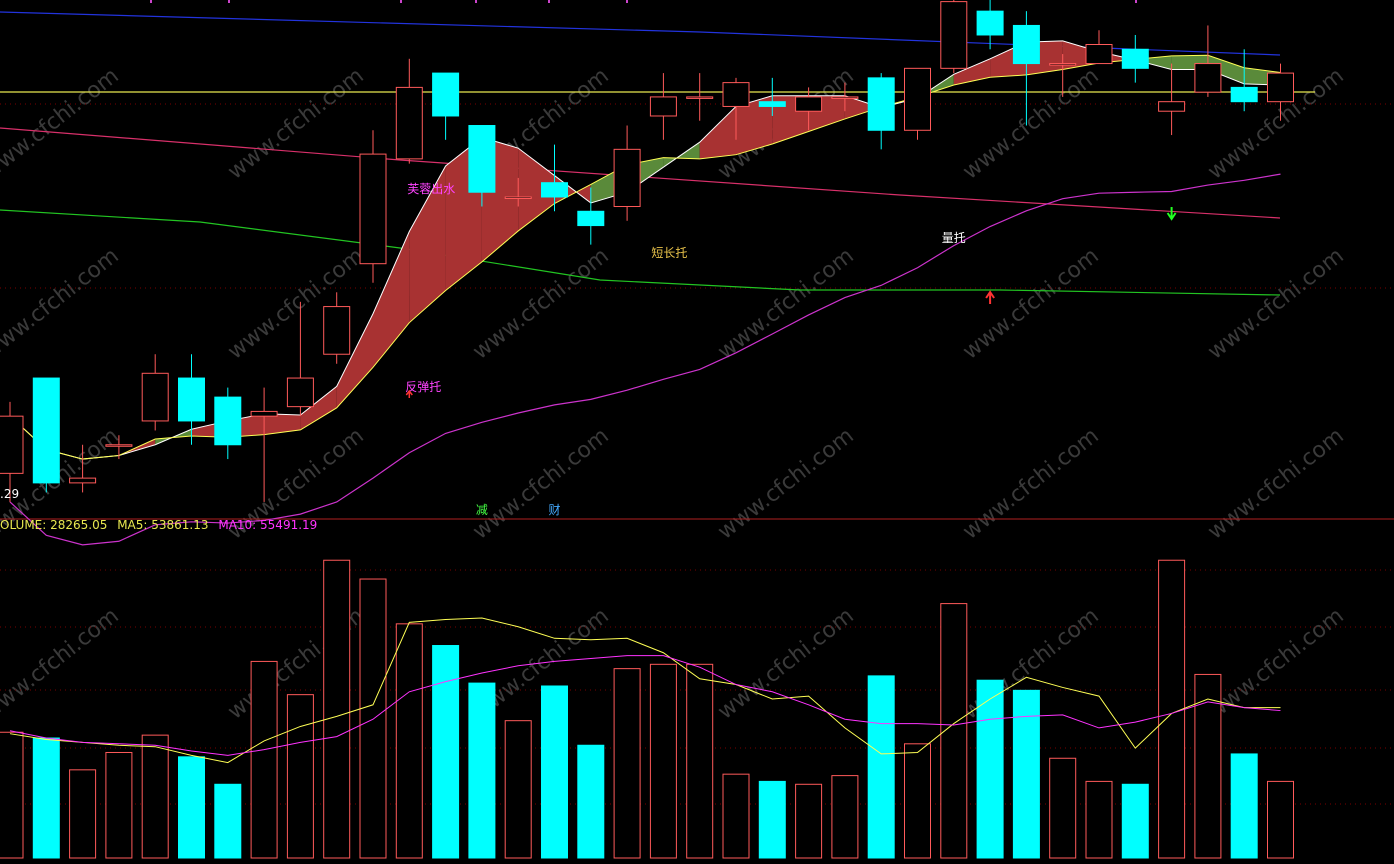 This screenshot has height=864, width=1394. Describe the element at coordinates (431, 189) in the screenshot. I see `signal-label: 芙蓉出水` at that location.